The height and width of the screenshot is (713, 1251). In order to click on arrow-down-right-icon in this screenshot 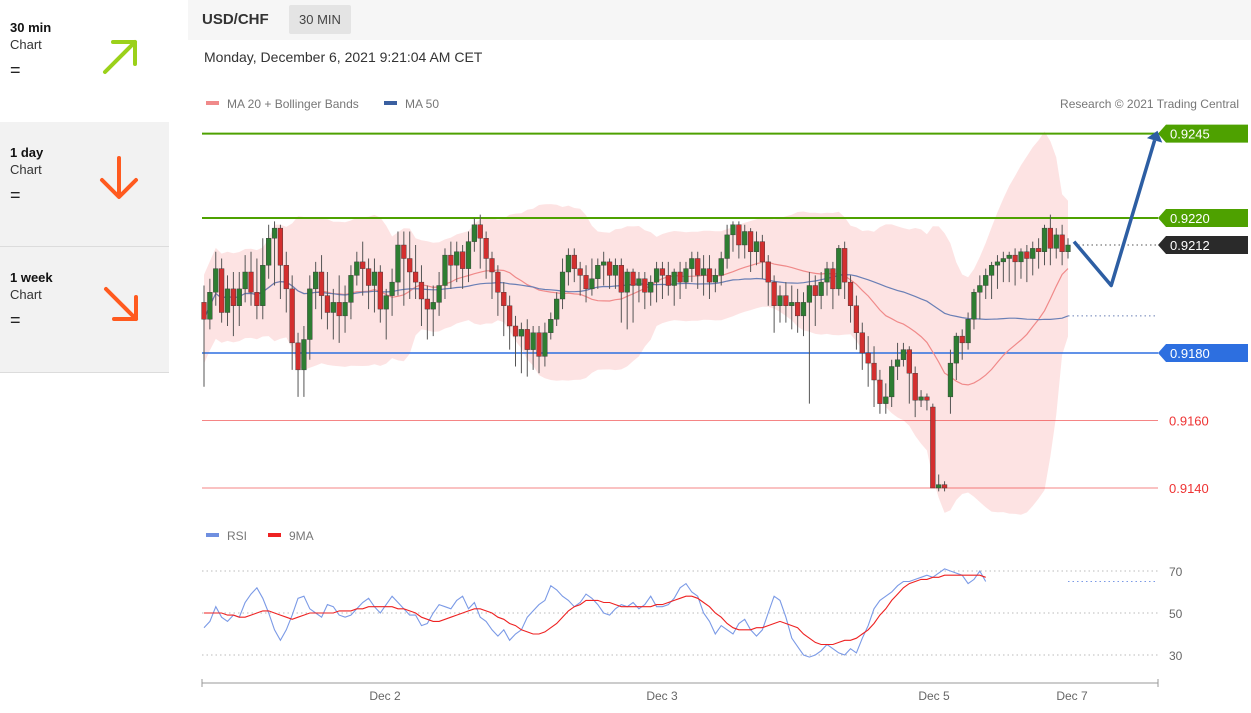, I will do `click(121, 304)`.